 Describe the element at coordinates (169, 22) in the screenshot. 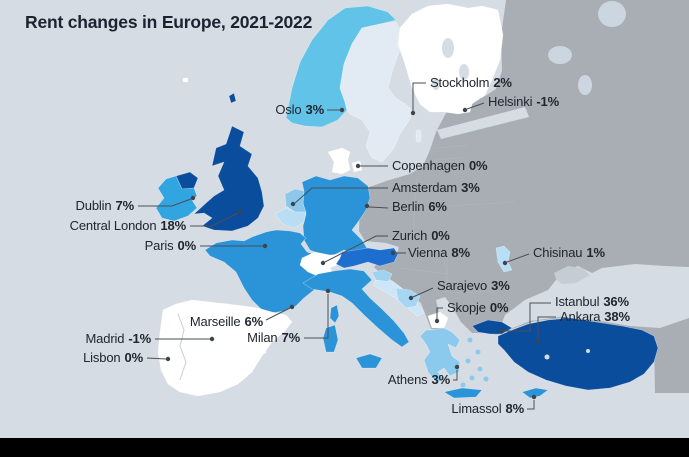

I see `page-title: Rent changes in Europe, 2021-2022` at that location.